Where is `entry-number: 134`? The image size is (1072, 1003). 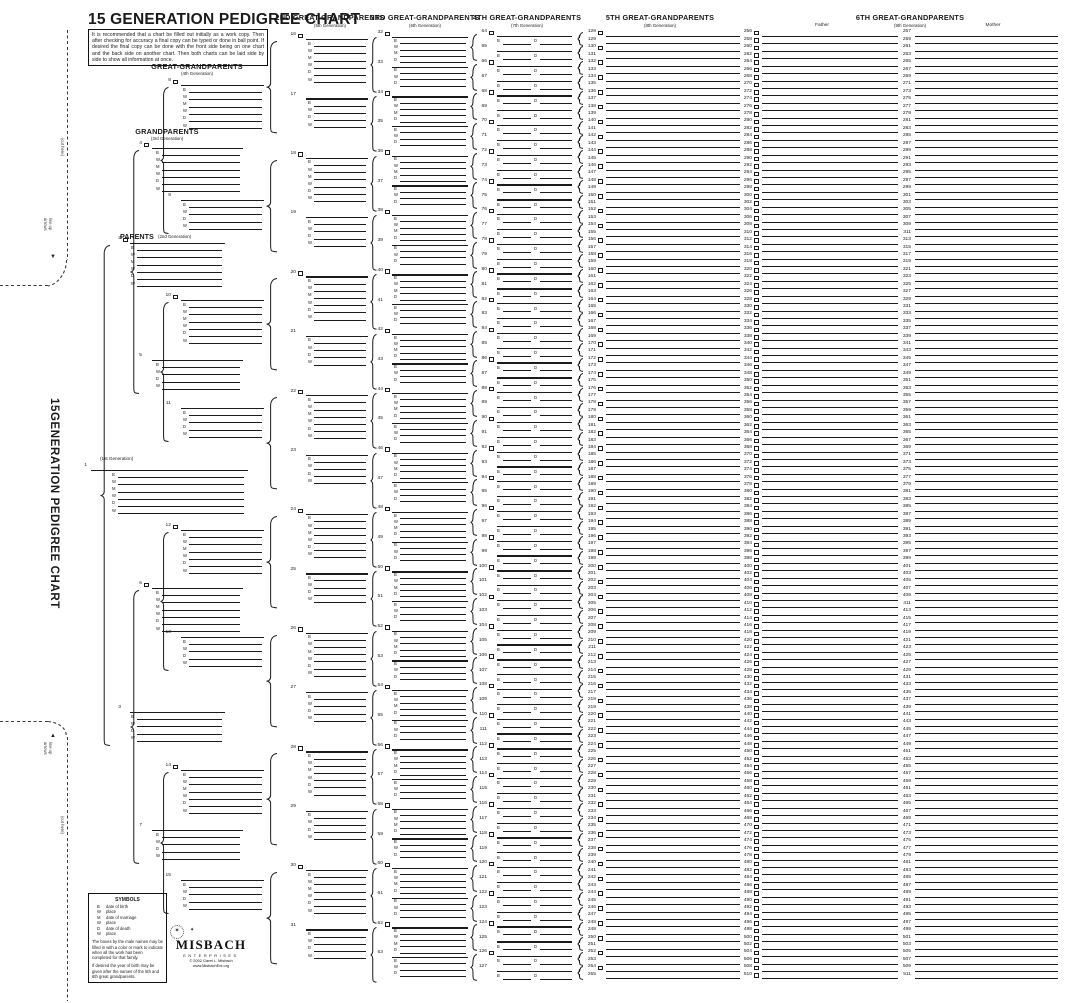
entry-number: 134 is located at coordinates (591, 76).